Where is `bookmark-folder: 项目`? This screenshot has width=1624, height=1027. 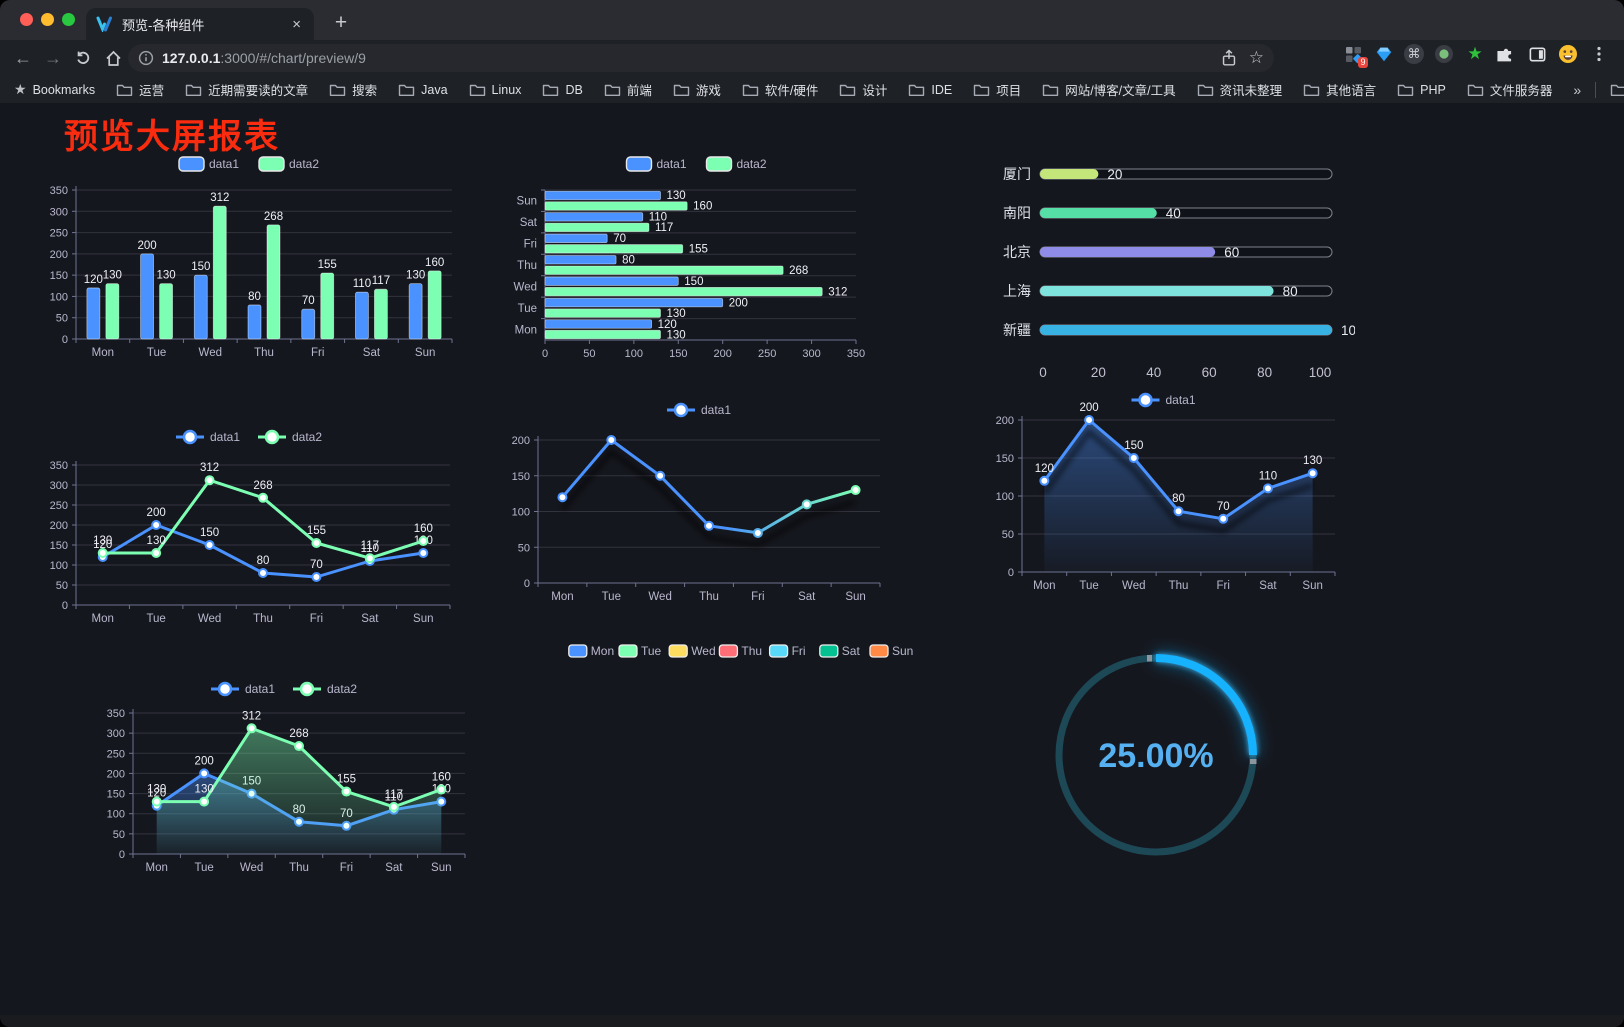
bookmark-folder: 项目 is located at coordinates (997, 89).